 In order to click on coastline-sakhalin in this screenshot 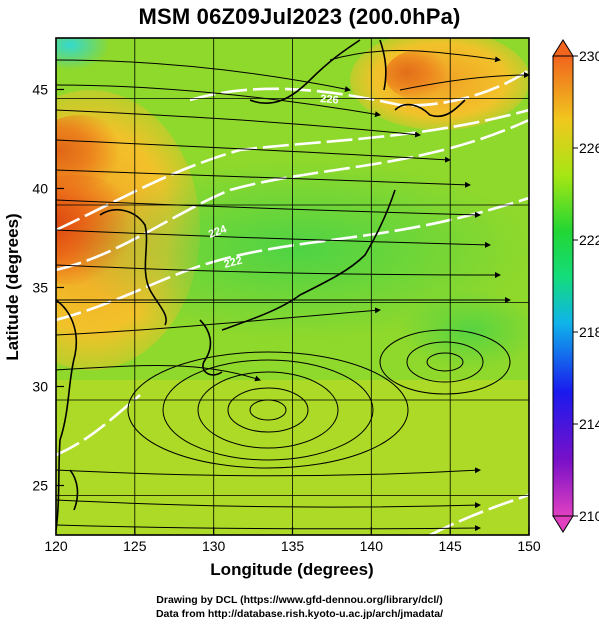, I will do `click(383, 65)`.